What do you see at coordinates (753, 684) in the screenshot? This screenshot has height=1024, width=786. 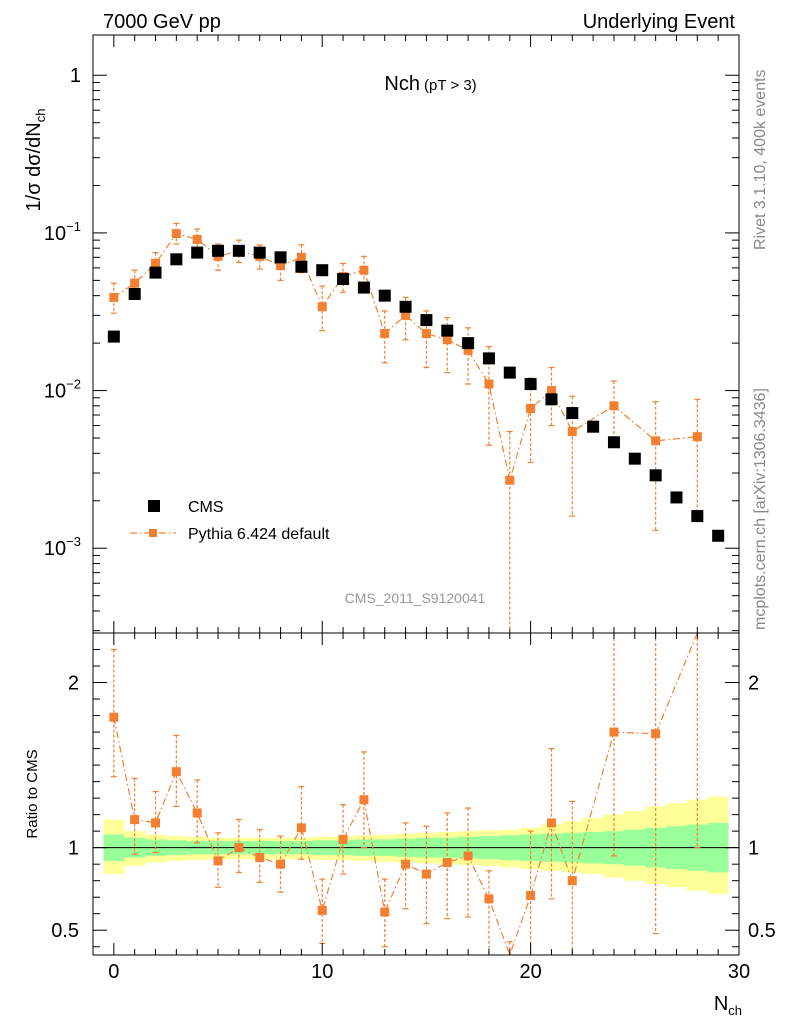 I see `ratio-y-tick-label-right: 2` at bounding box center [753, 684].